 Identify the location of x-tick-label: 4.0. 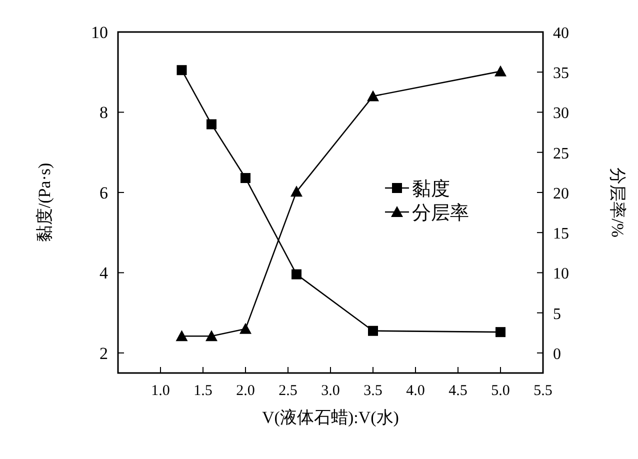
(415, 391).